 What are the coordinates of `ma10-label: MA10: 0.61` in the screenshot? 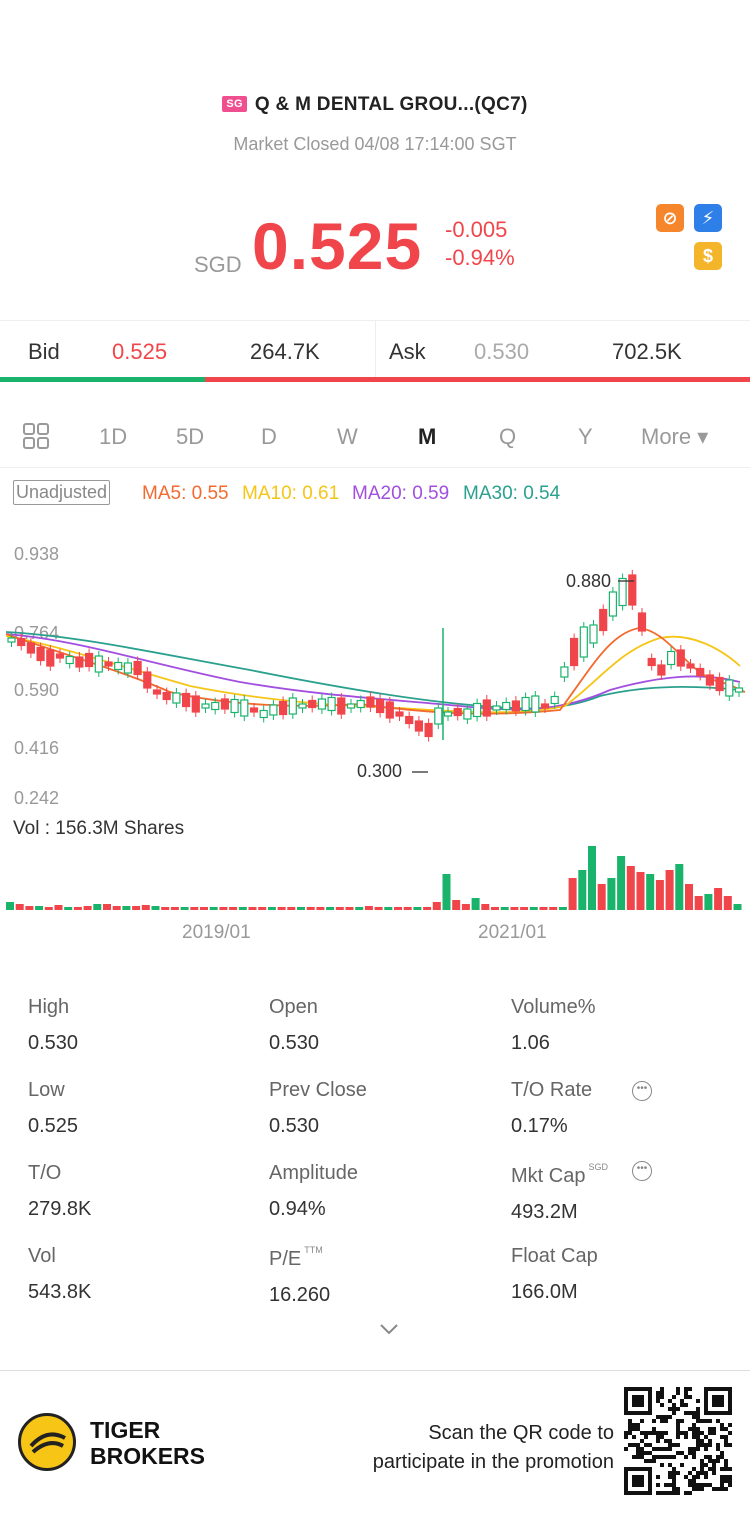 It's located at (291, 493).